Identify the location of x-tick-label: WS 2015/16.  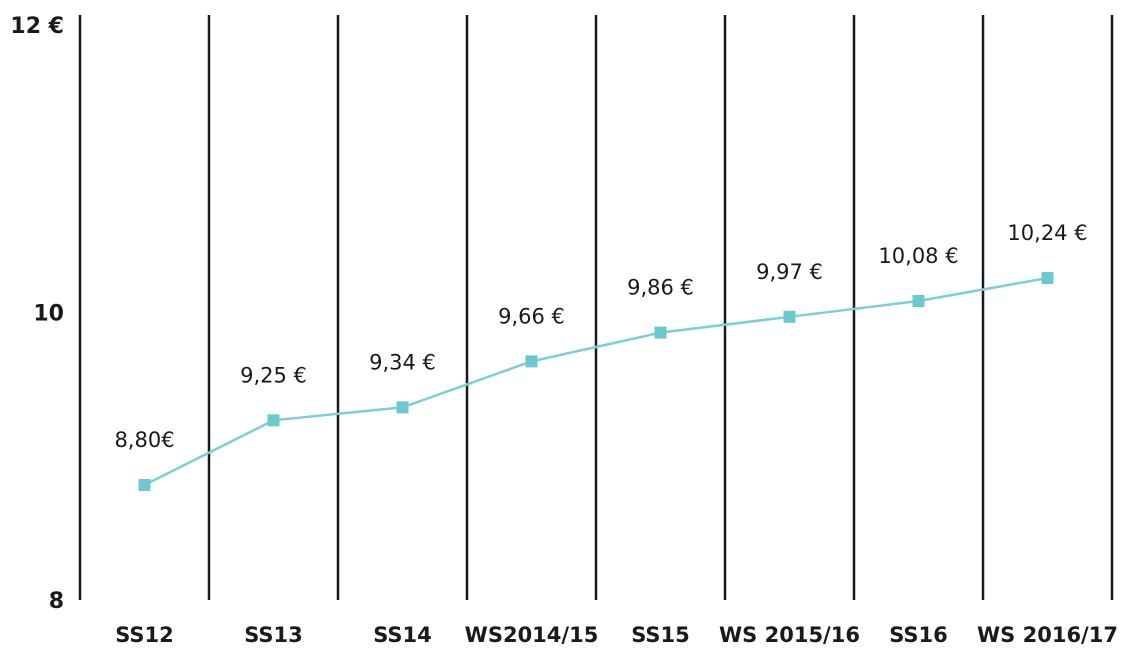
(789, 635).